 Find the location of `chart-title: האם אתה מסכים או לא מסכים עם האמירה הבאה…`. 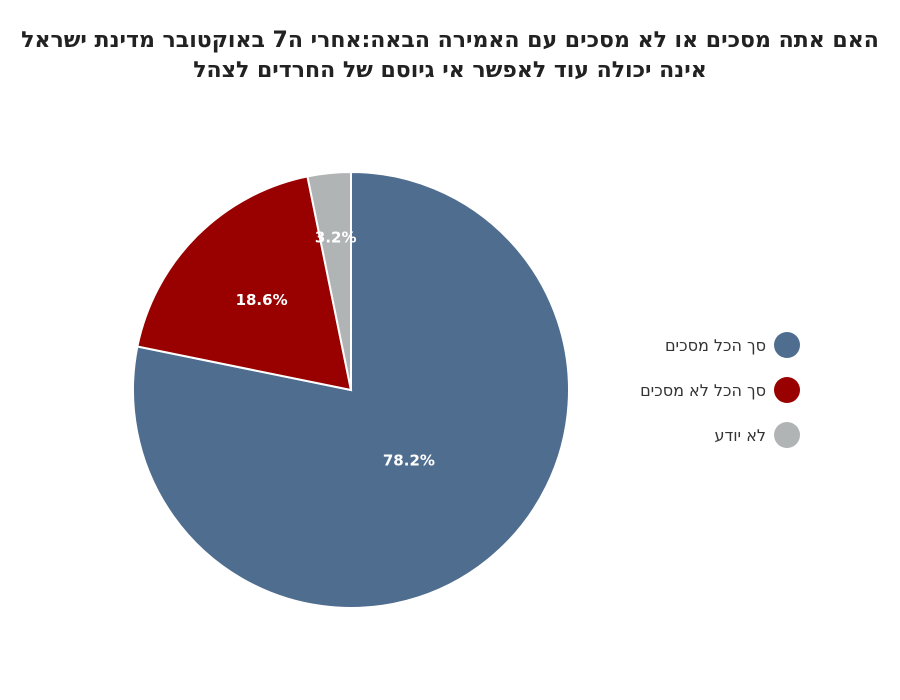

chart-title: האם אתה מסכים או לא מסכים עם האמירה הבאה… is located at coordinates (450, 56).